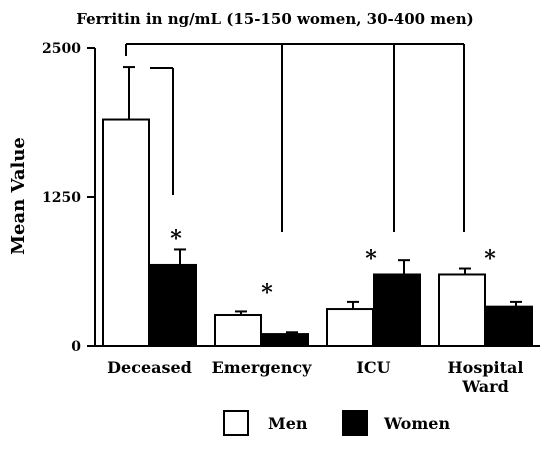 This screenshot has width=550, height=452. What do you see at coordinates (373, 367) in the screenshot?
I see `category-label: ICU` at bounding box center [373, 367].